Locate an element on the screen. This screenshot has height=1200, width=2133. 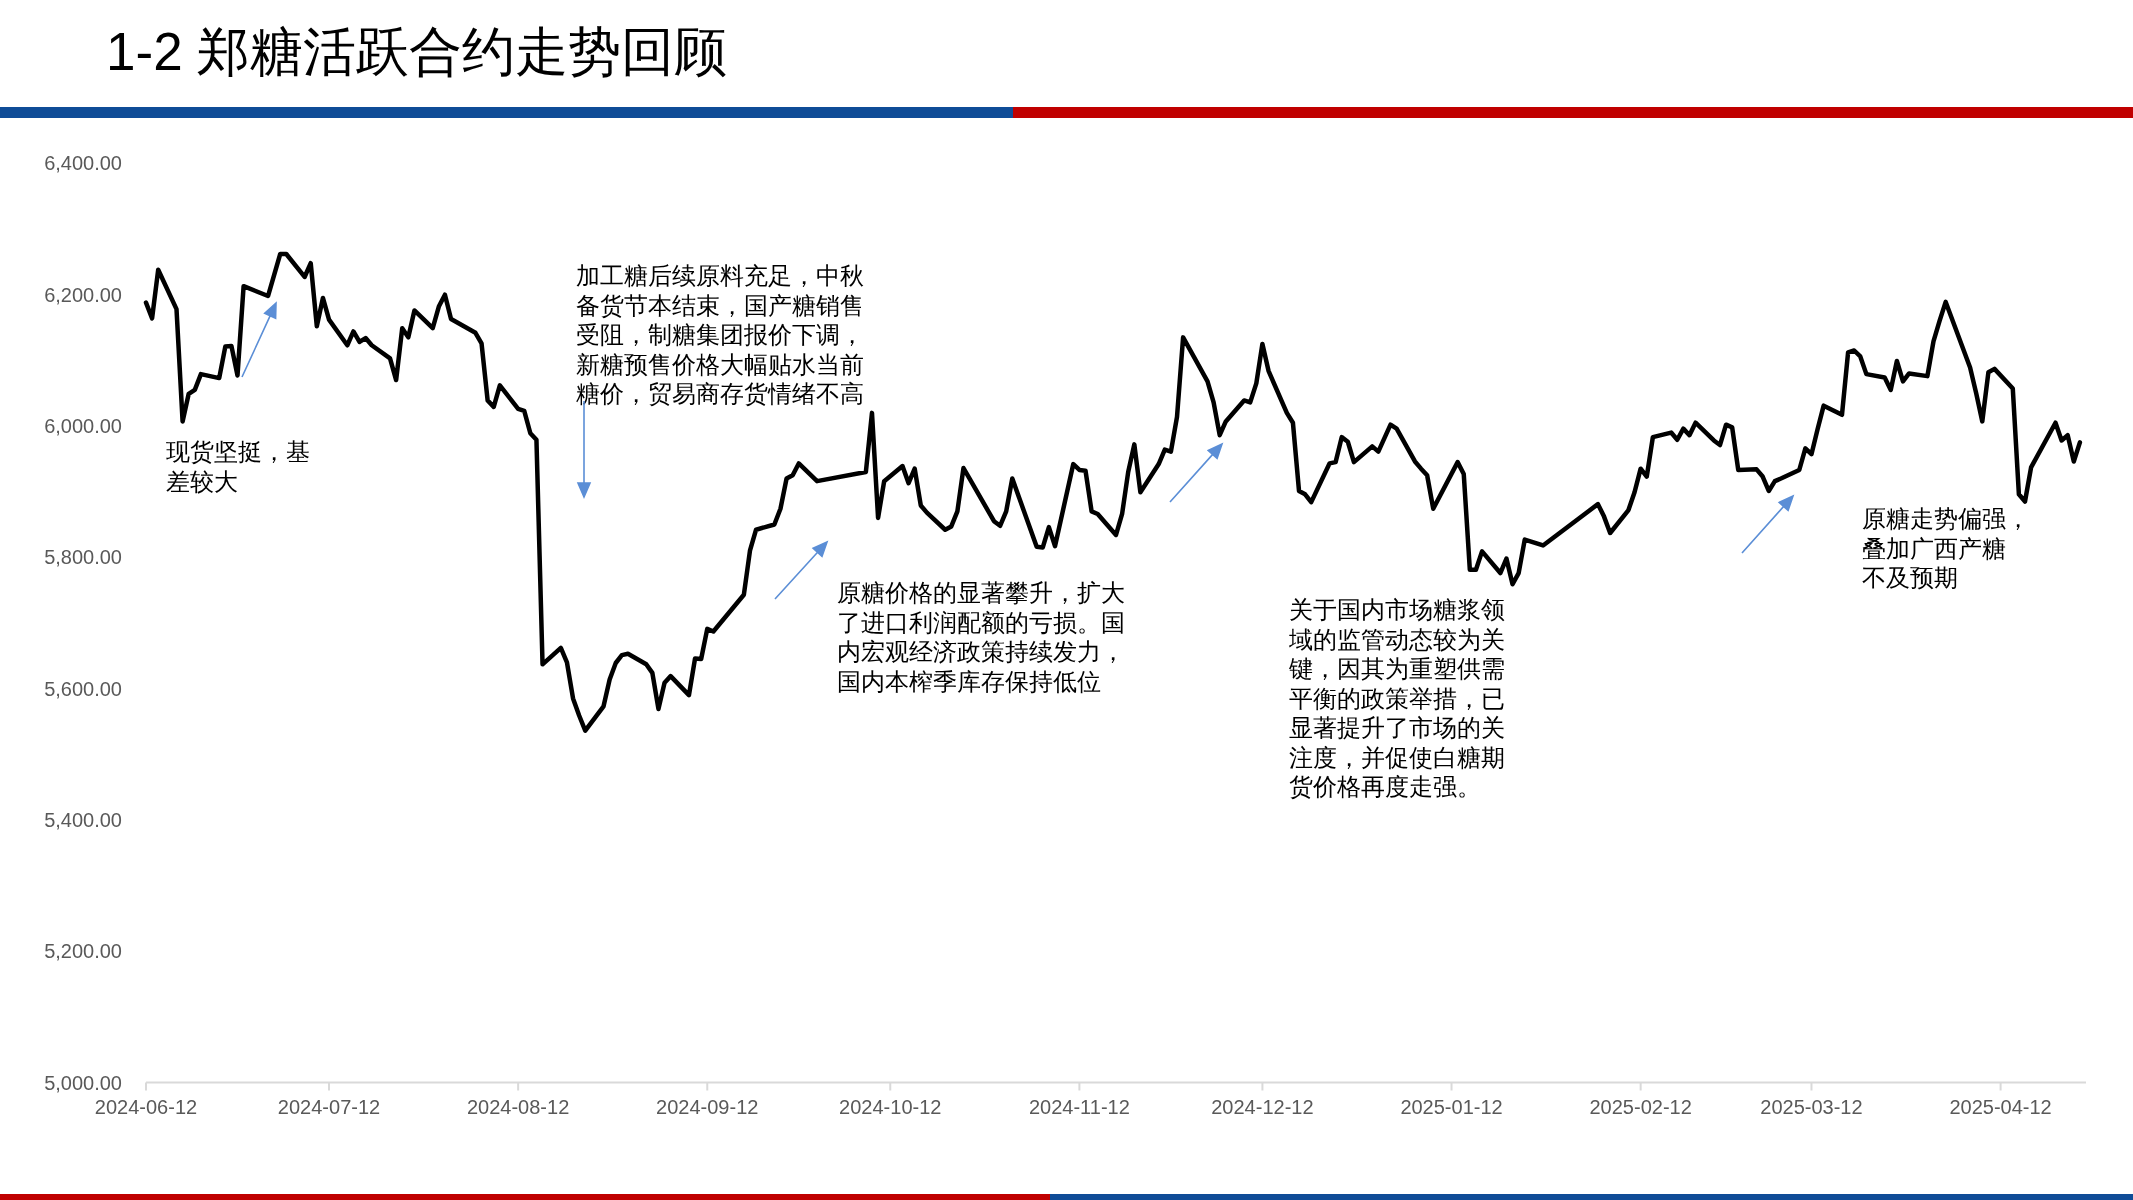
x-tick-label: 2024-08-12 is located at coordinates (518, 1106).